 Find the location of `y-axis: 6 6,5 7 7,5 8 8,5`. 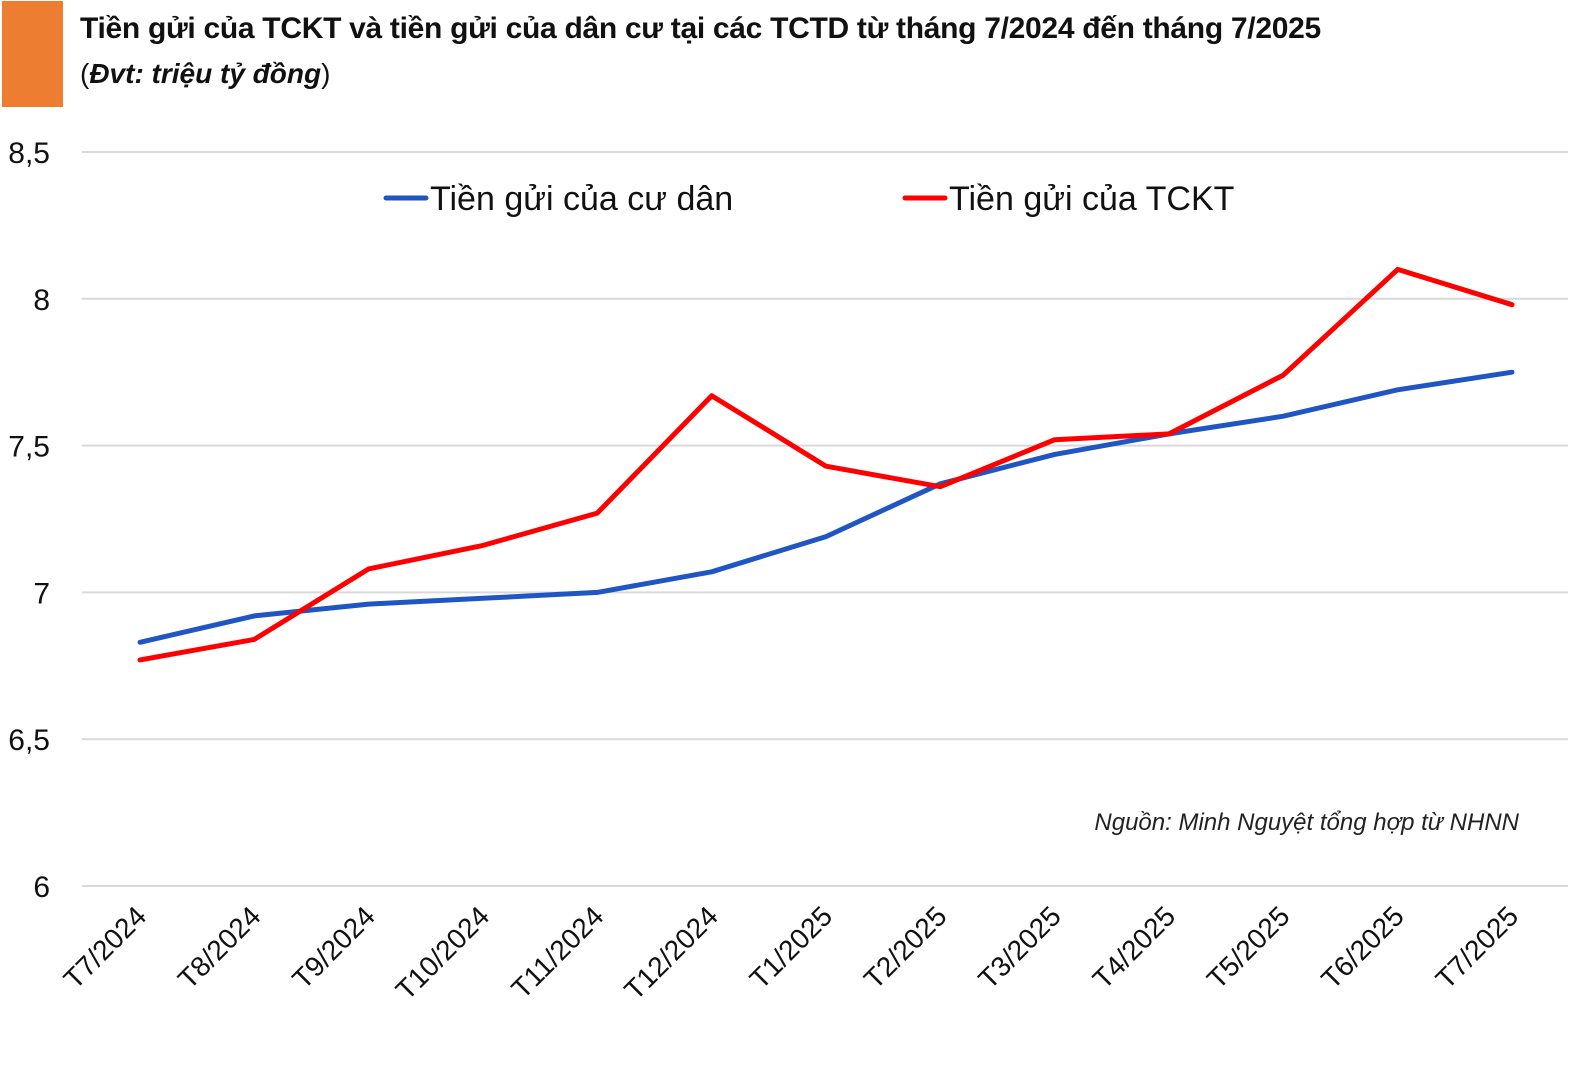

y-axis: 6 6,5 7 7,5 8 8,5 is located at coordinates (29, 520).